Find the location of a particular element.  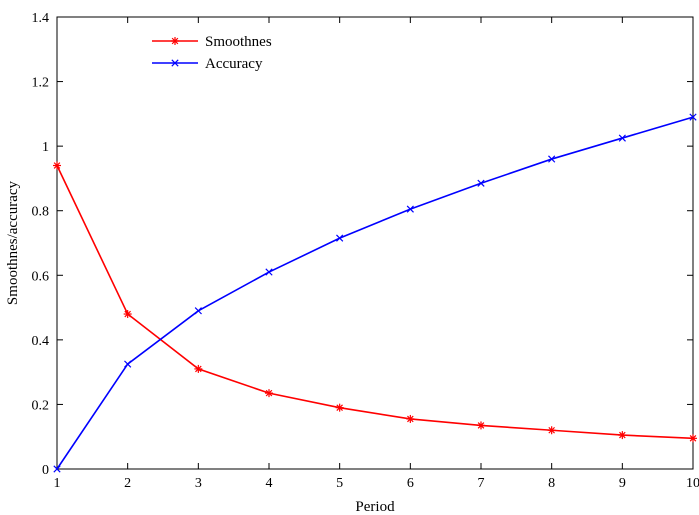

y-tick-label: 0.6 is located at coordinates (41, 276).